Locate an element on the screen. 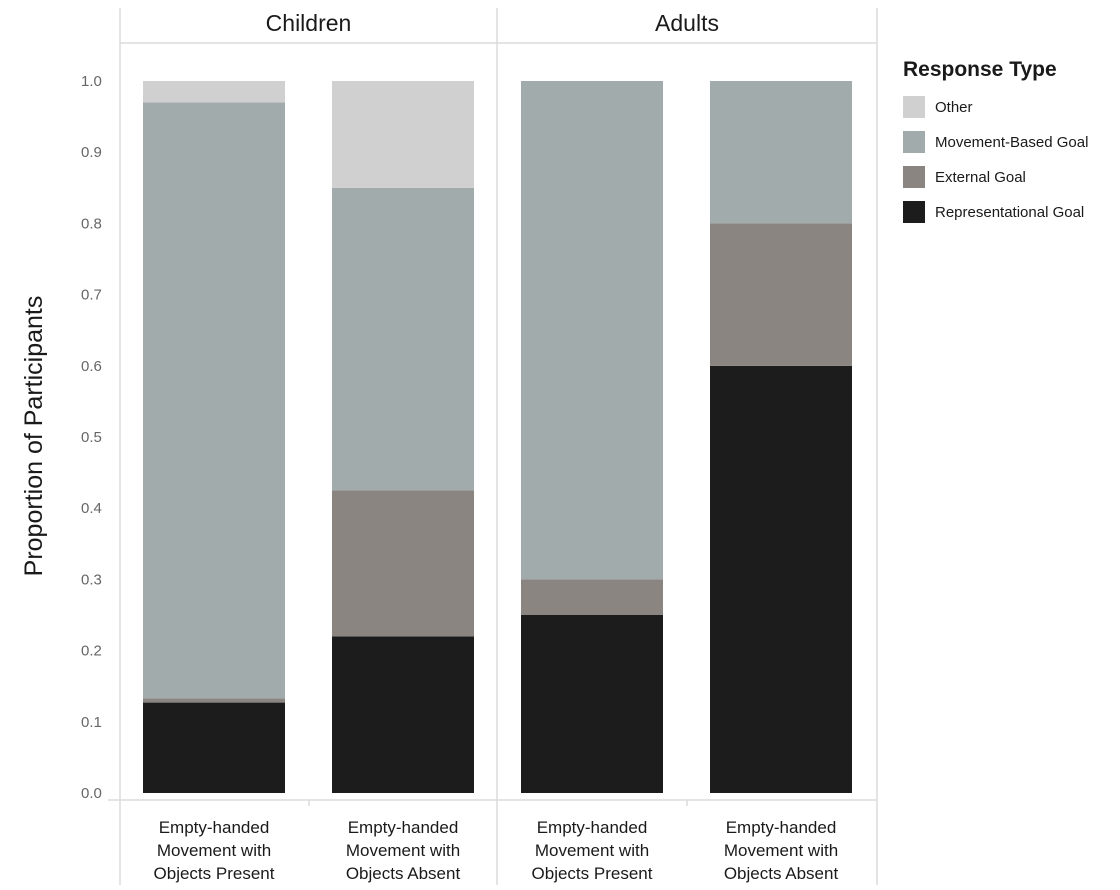  legend-label: Representational Goal is located at coordinates (1009, 212).